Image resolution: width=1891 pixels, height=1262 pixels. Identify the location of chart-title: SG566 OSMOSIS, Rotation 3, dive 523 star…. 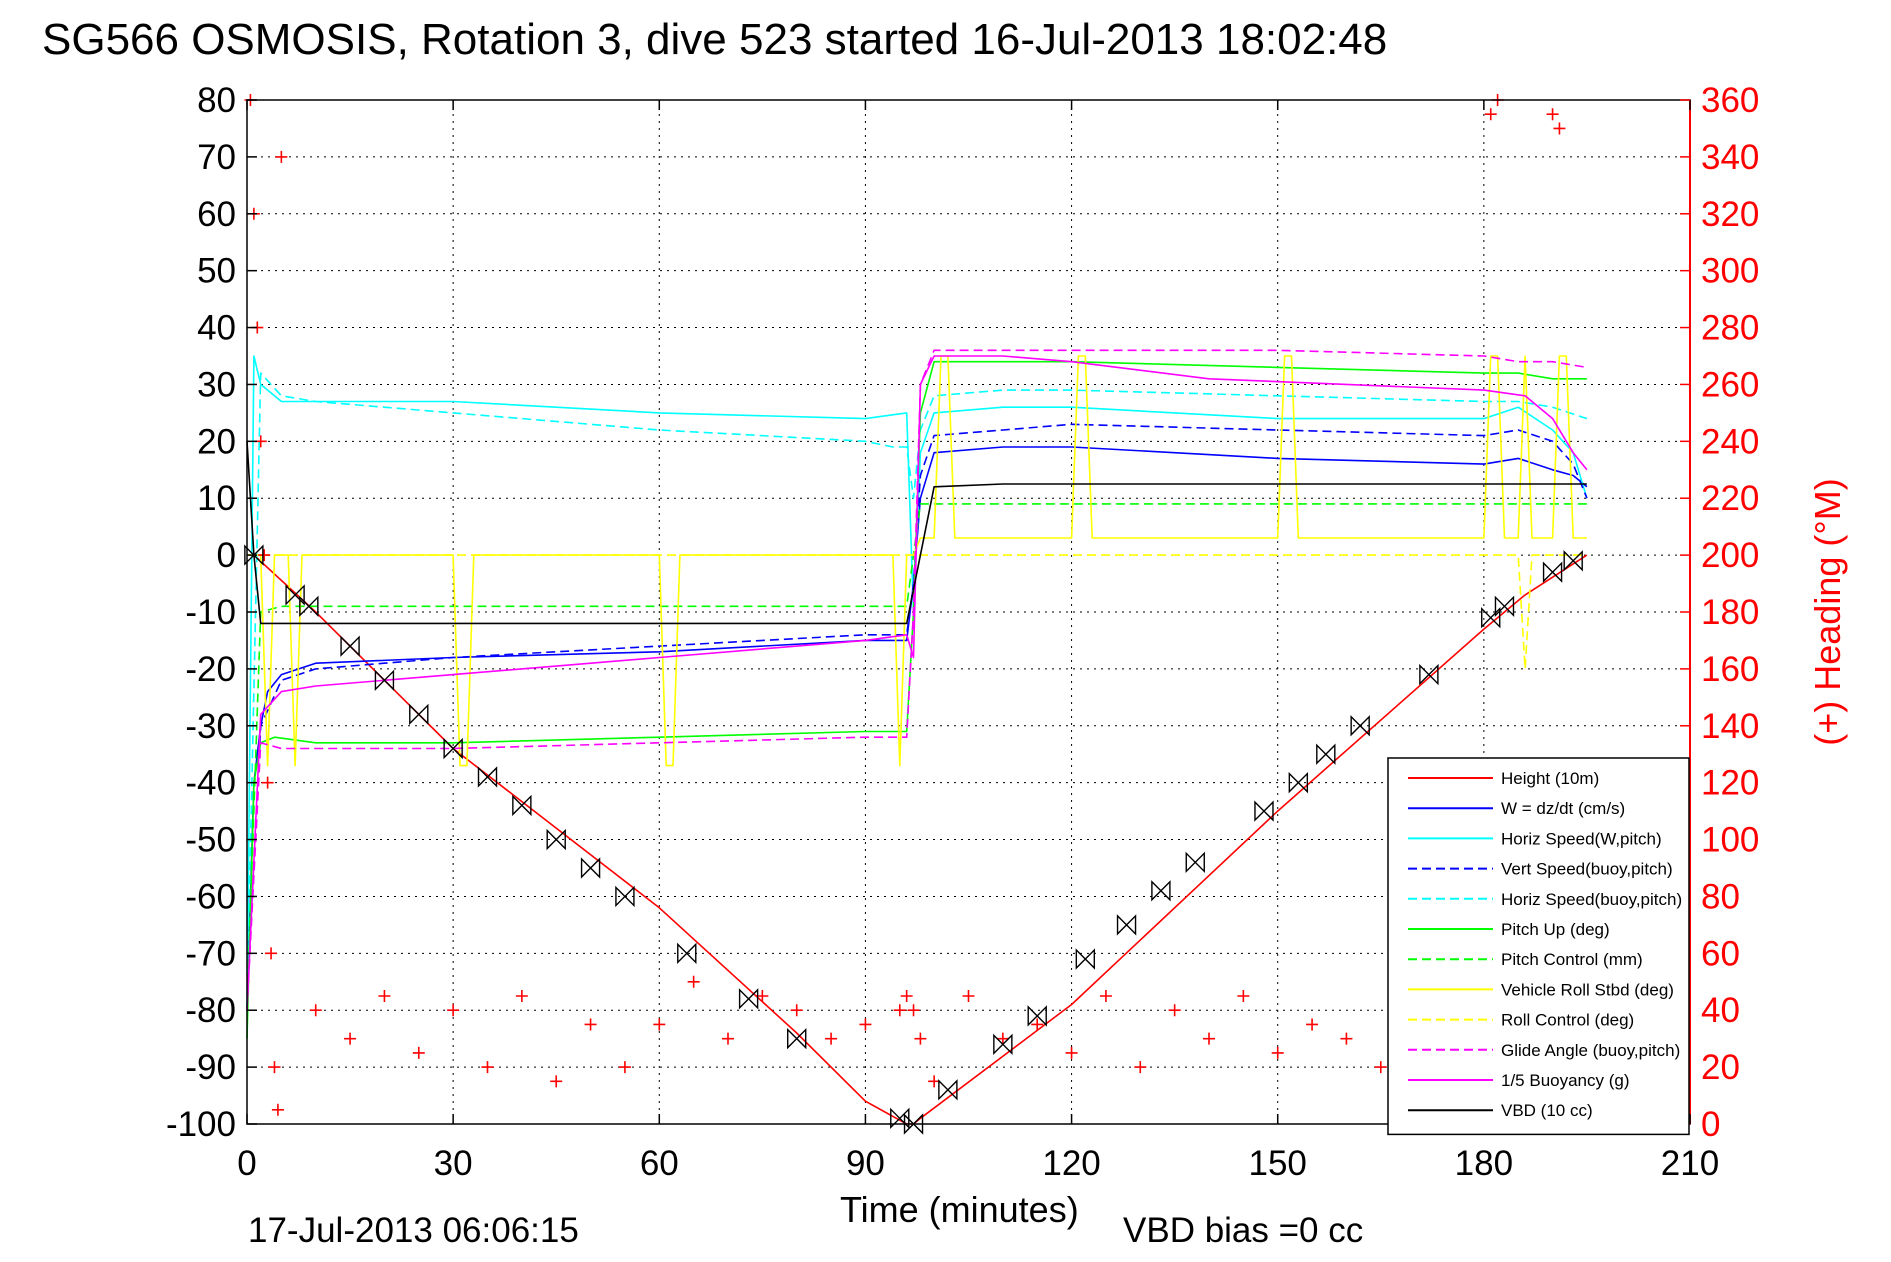
(714, 39).